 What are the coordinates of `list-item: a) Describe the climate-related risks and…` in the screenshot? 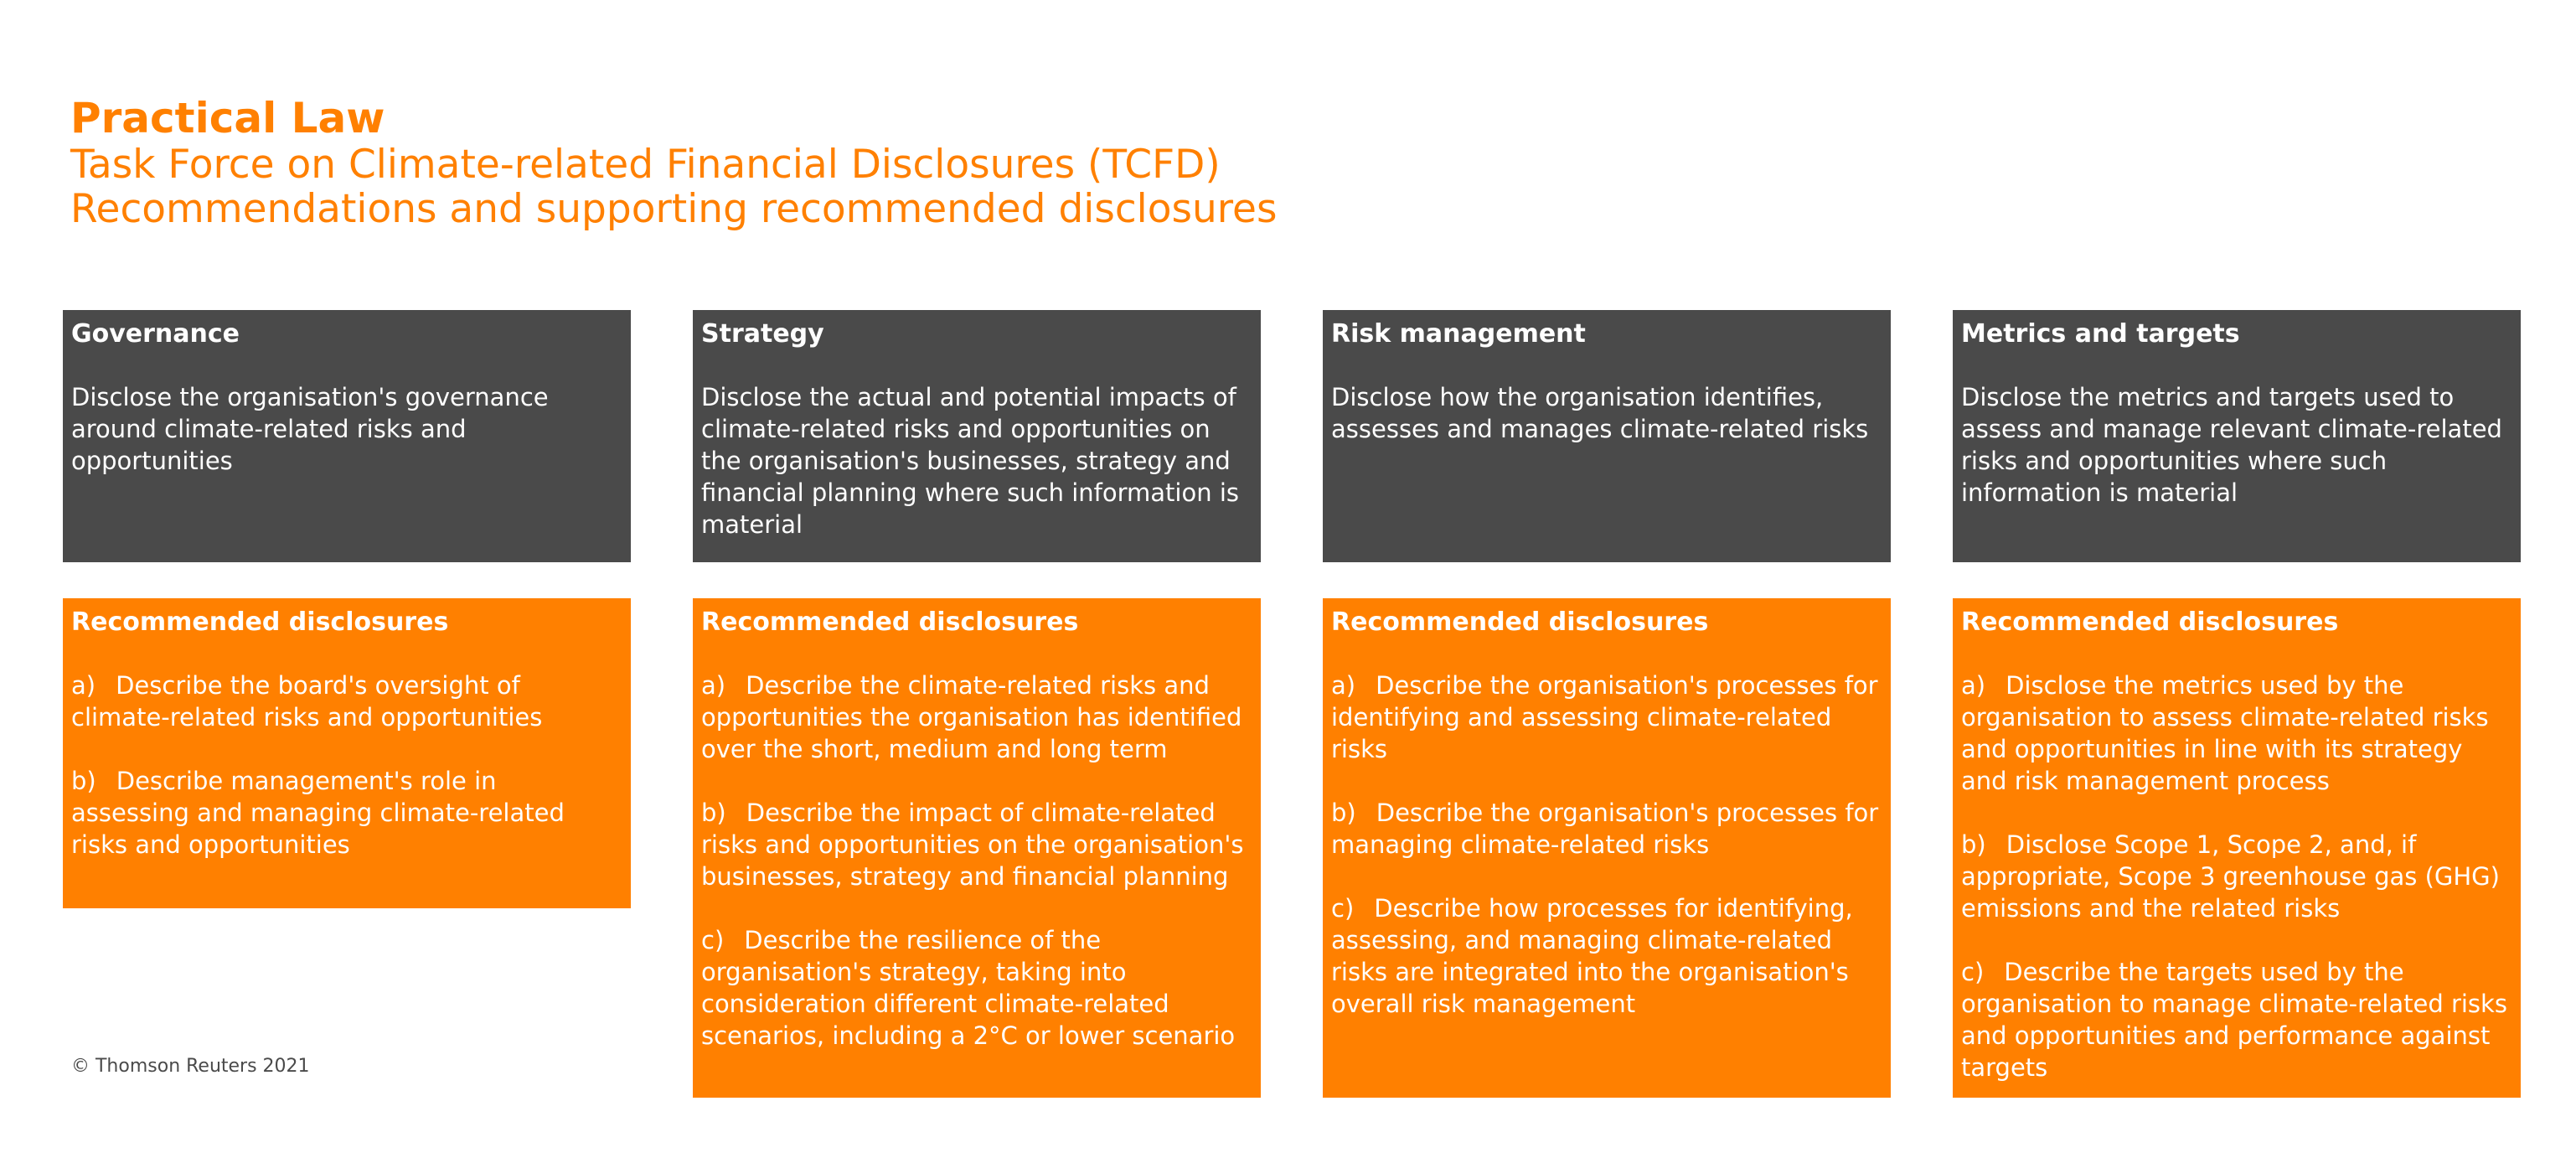 It's located at (975, 717).